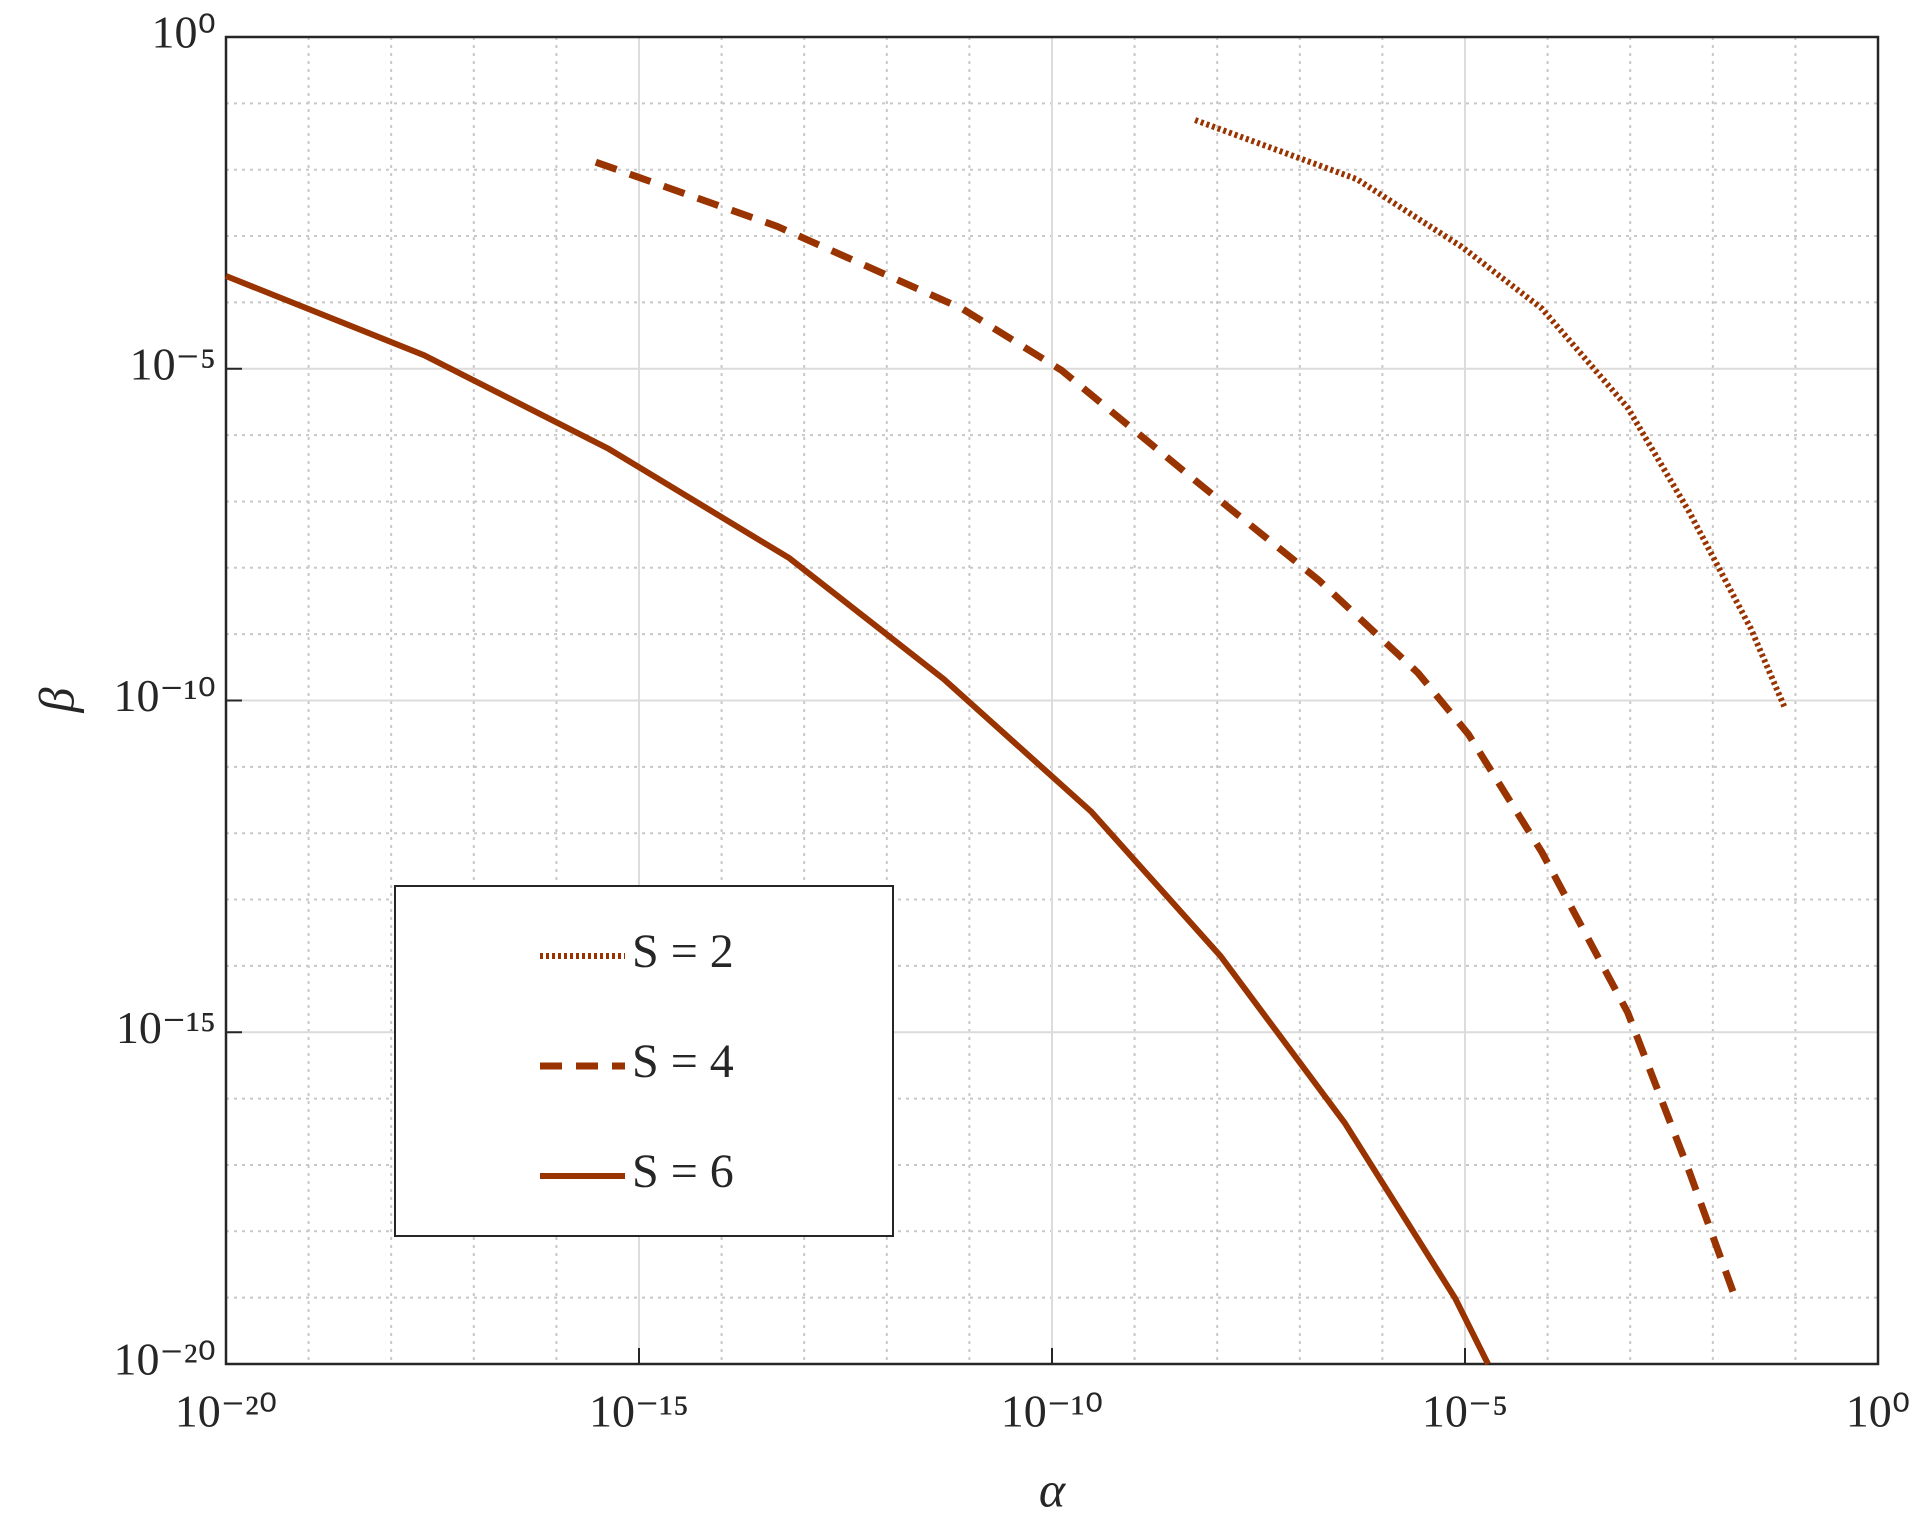 The width and height of the screenshot is (1925, 1528). What do you see at coordinates (56, 700) in the screenshot?
I see `y-axis-label: β` at bounding box center [56, 700].